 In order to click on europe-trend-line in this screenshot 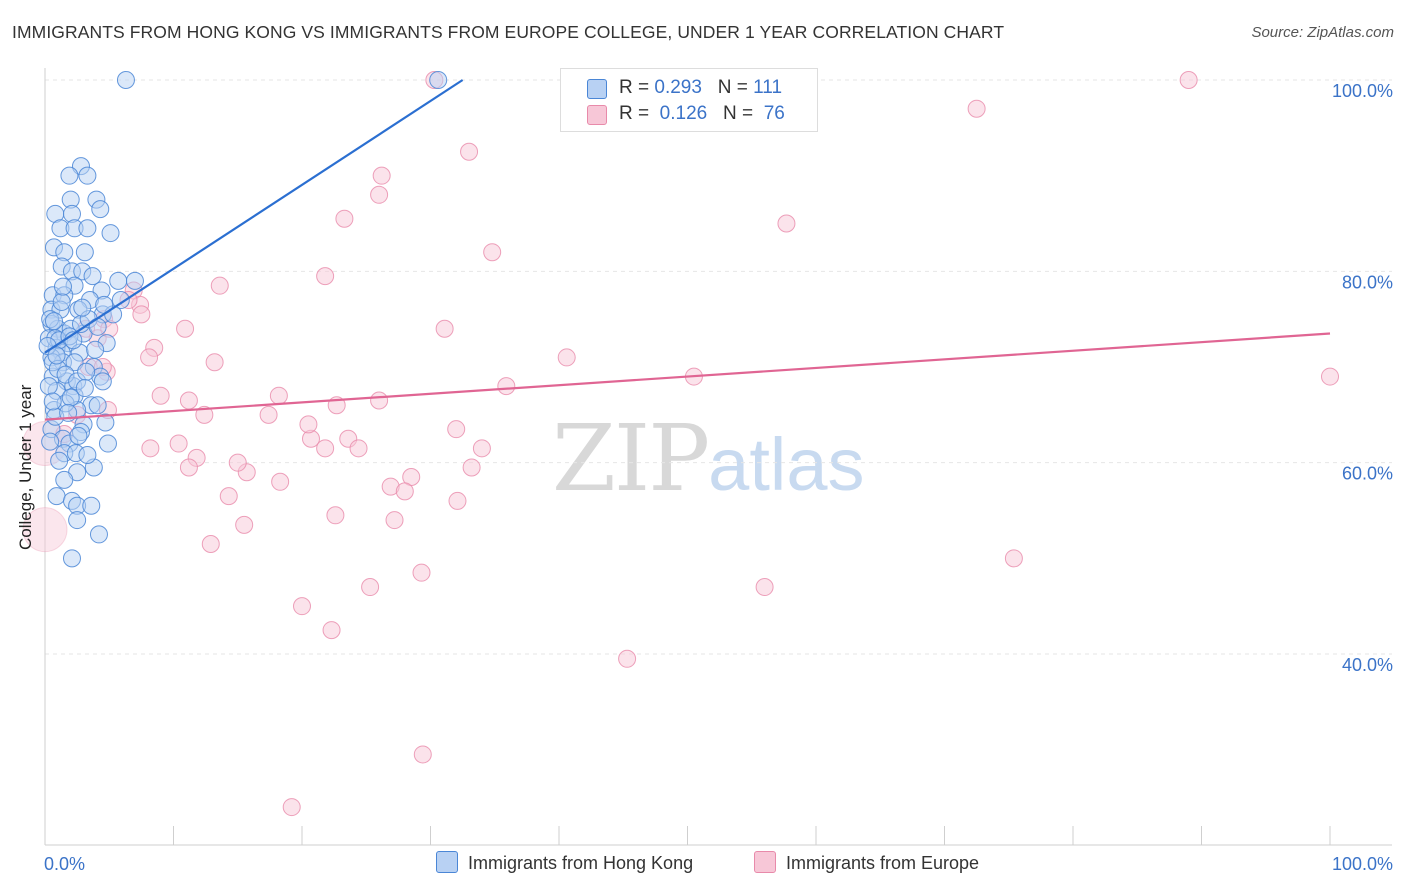, I will do `click(687, 376)`.